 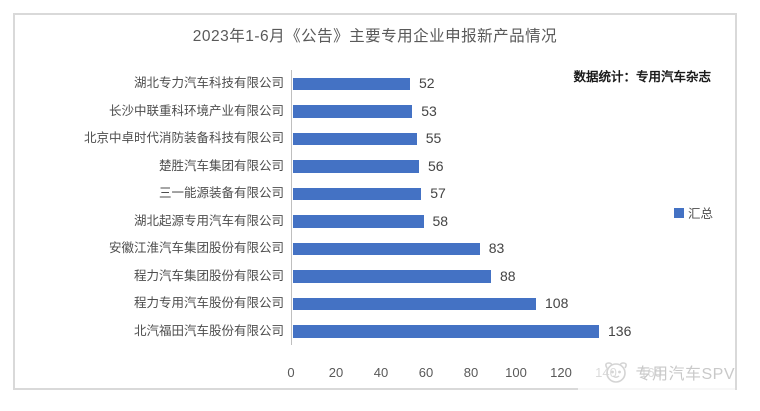 What do you see at coordinates (701, 214) in the screenshot?
I see `legend-label: 汇总` at bounding box center [701, 214].